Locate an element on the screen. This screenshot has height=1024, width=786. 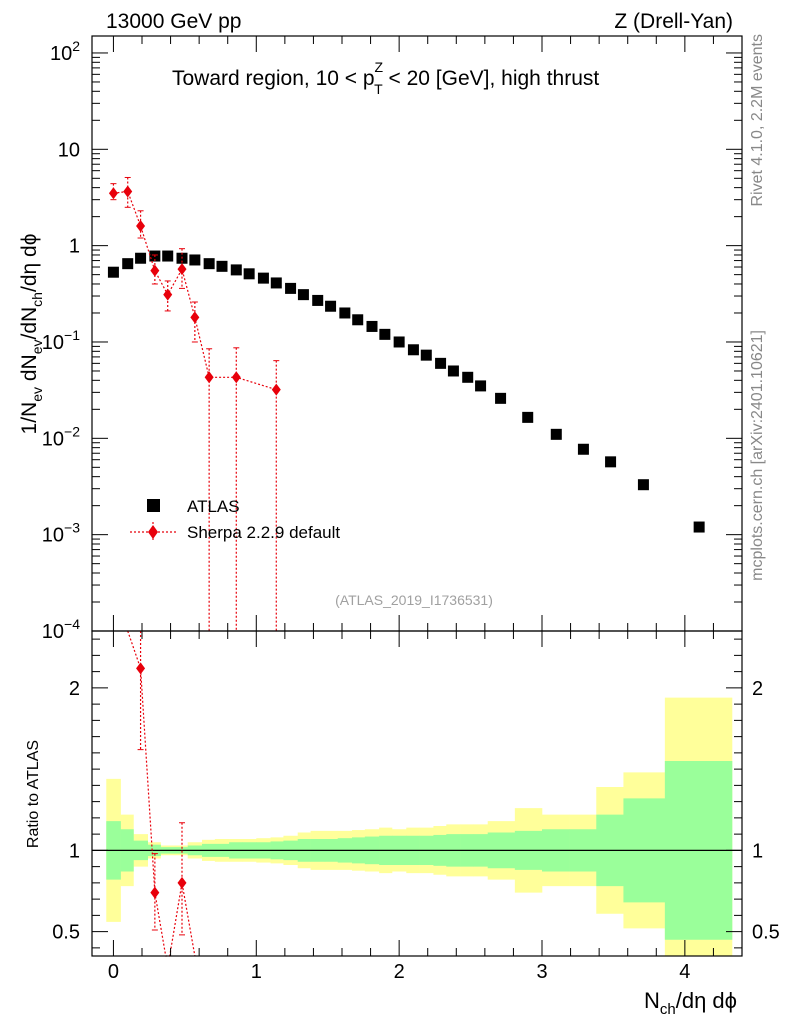
ratio-y-tick-label-left: 0.5 is located at coordinates (66, 933).